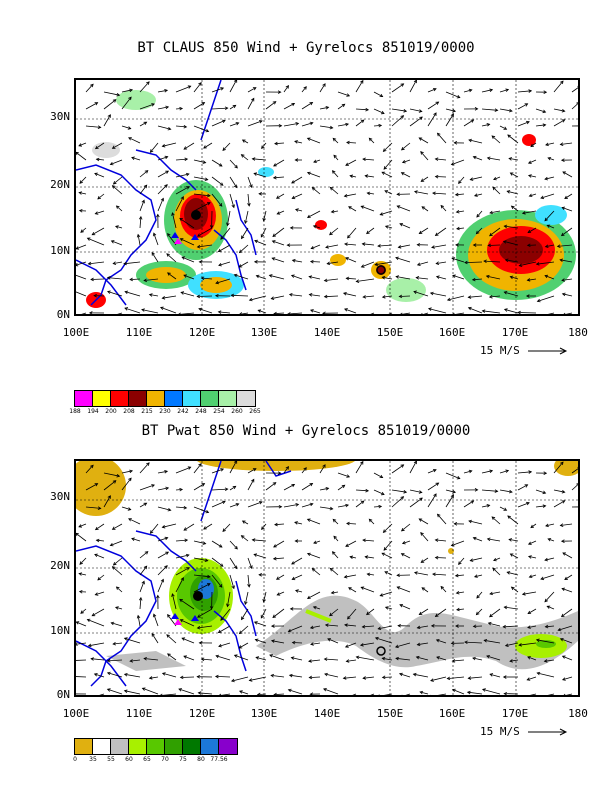 This screenshot has width=612, height=792. I want to click on colorbar-tick-label: 254, so click(219, 411).